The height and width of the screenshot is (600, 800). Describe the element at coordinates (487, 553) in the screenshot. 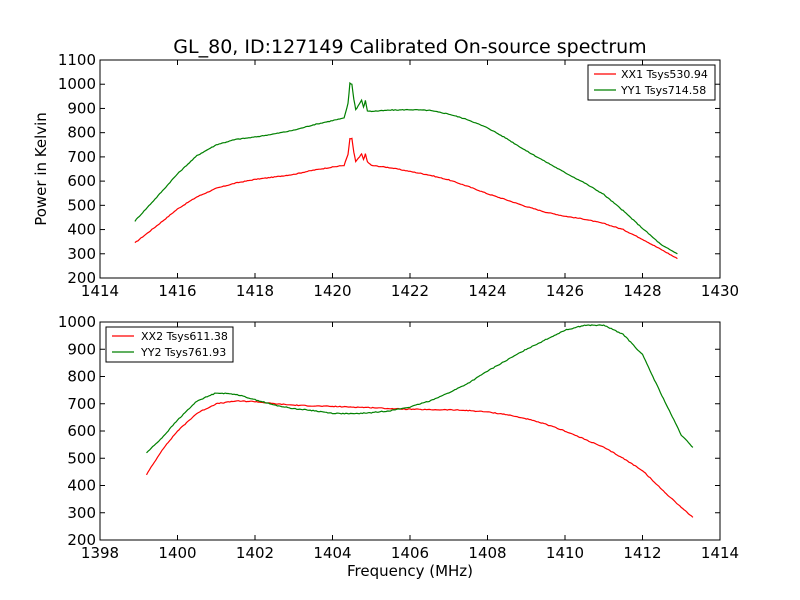

I see `bottom-xtick-label: 1408` at that location.